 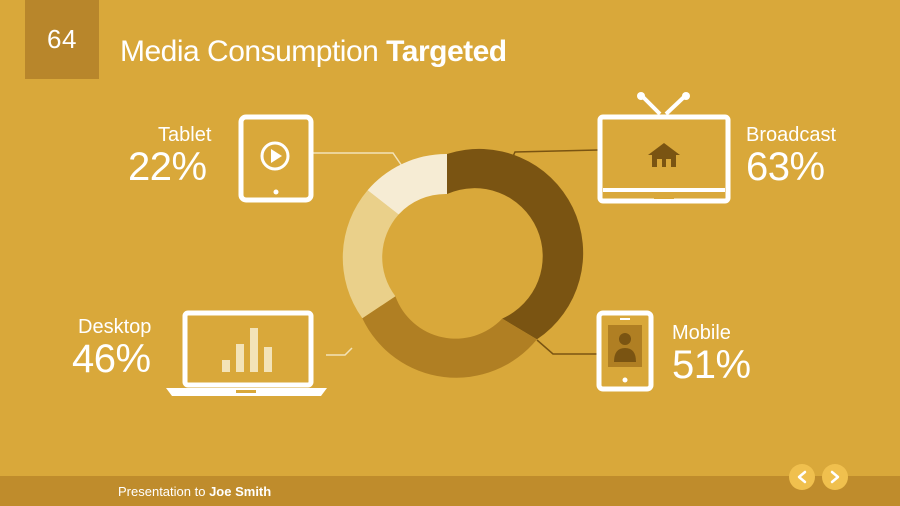 What do you see at coordinates (370, 254) in the screenshot?
I see `segment-desktop` at bounding box center [370, 254].